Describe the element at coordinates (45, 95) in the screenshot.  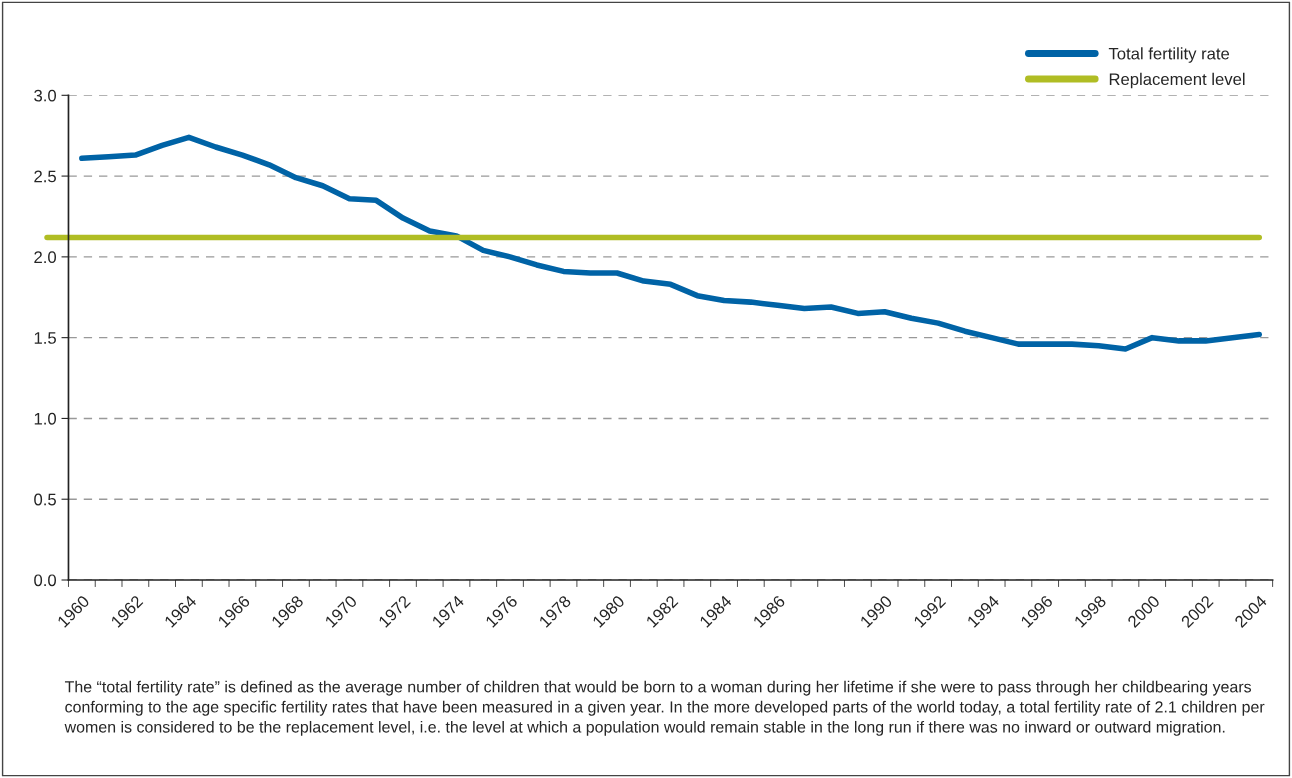
I see `y-tick-label: 3.0` at that location.